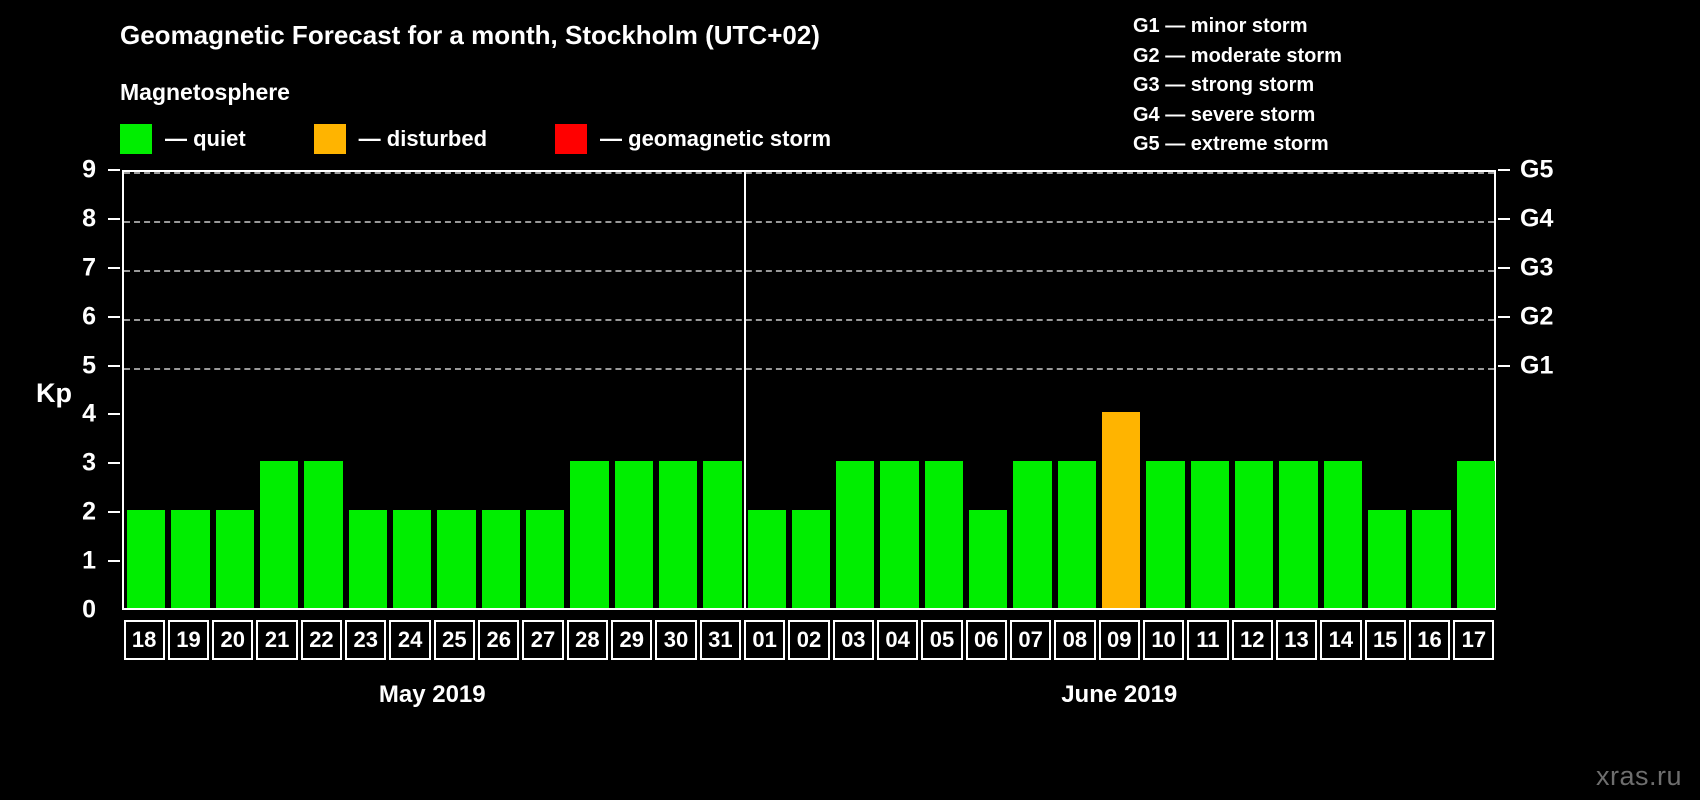 The height and width of the screenshot is (800, 1700). I want to click on legend-item-label: — quiet, so click(205, 138).